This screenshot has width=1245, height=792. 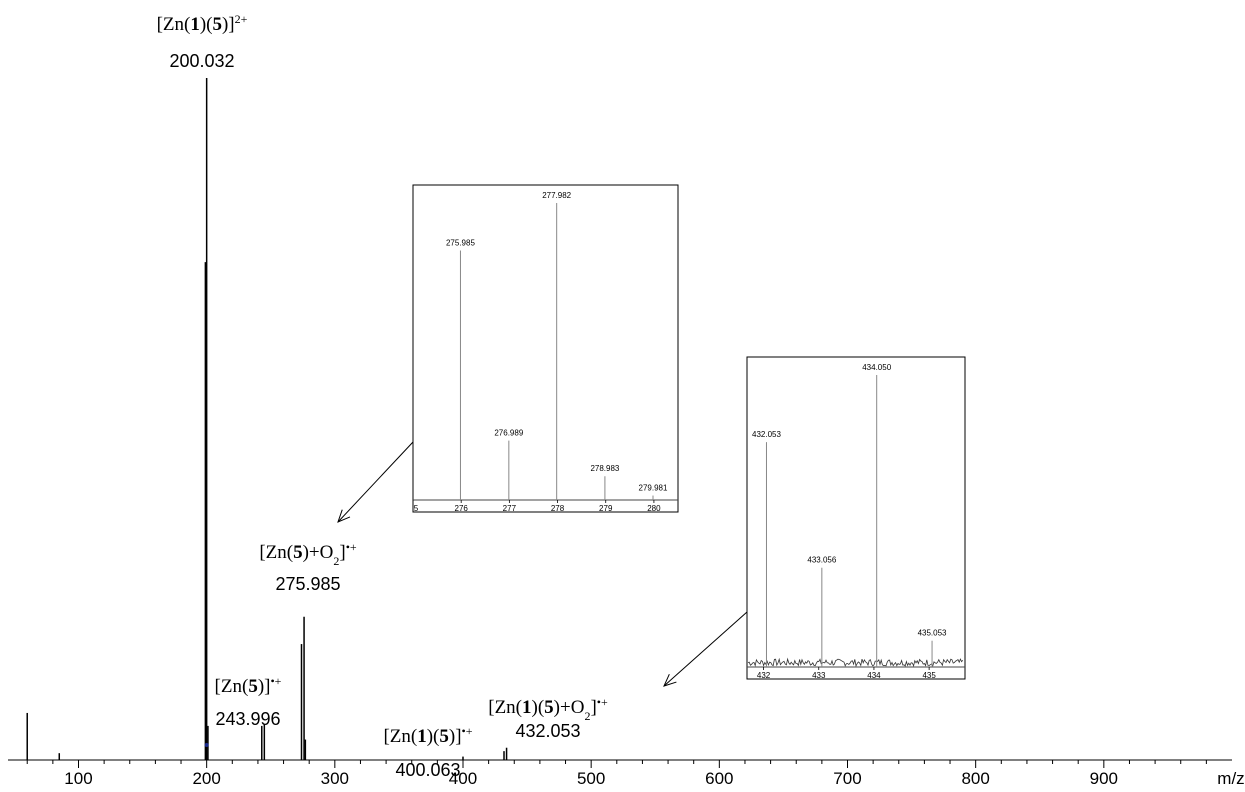 What do you see at coordinates (604, 468) in the screenshot?
I see `inset-peak-label: 278.983` at bounding box center [604, 468].